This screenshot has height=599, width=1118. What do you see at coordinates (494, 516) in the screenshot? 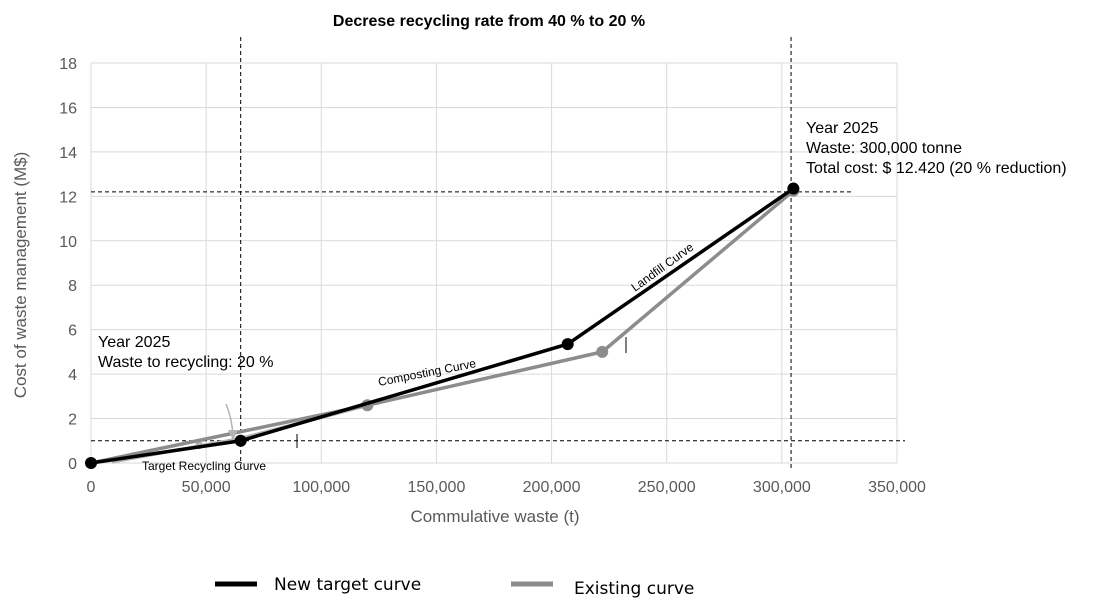
I see `x-axis-label: Commulative waste (t)` at bounding box center [494, 516].